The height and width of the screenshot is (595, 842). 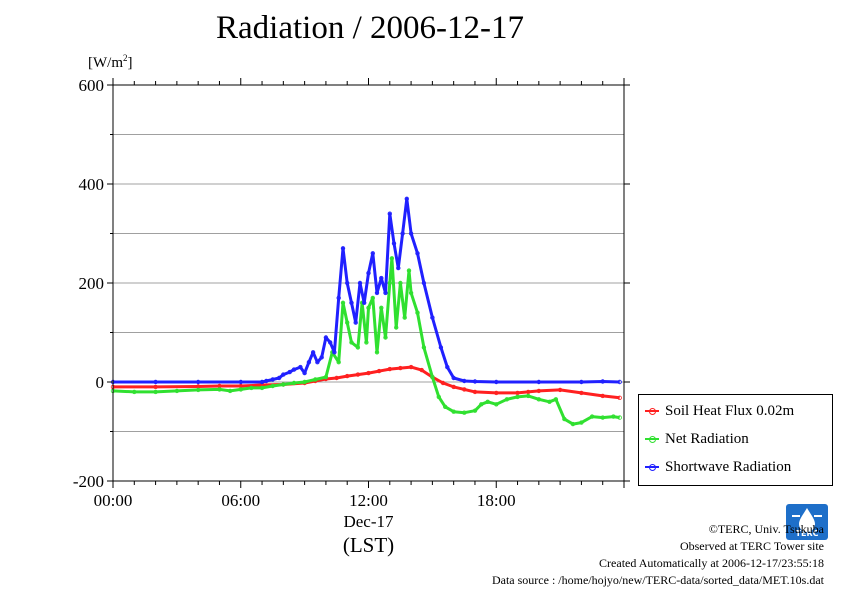 I want to click on legend-label: Net Radiation, so click(x=707, y=438).